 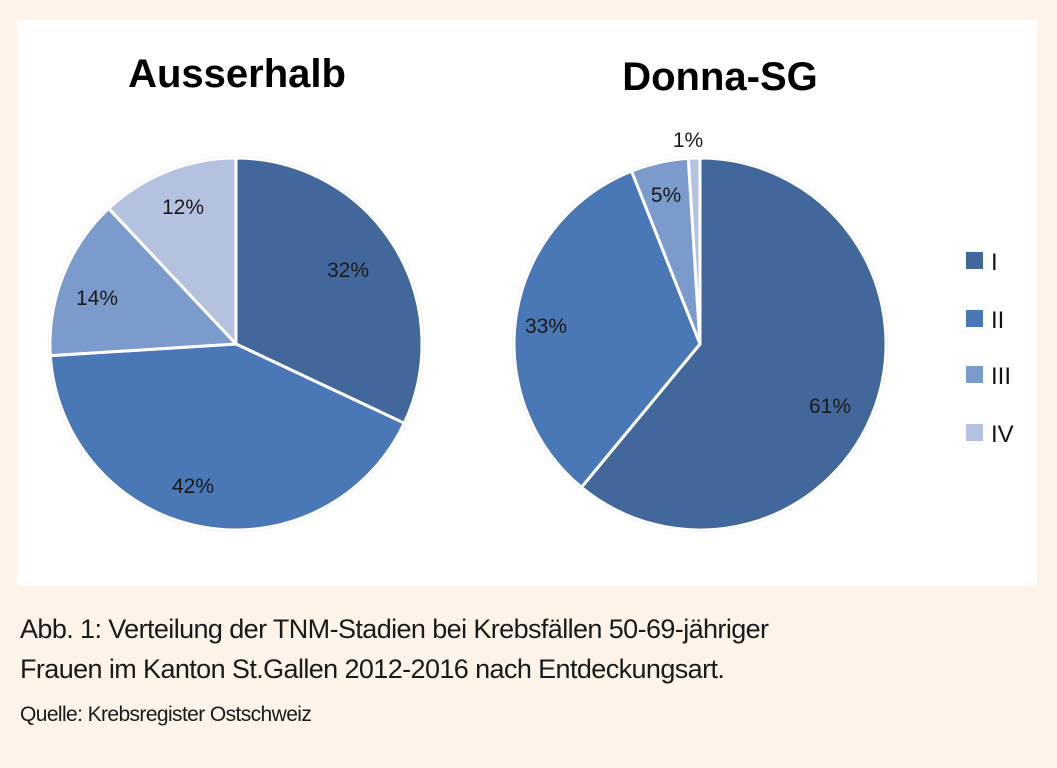 I want to click on legend-label-IV: IV, so click(x=1002, y=434).